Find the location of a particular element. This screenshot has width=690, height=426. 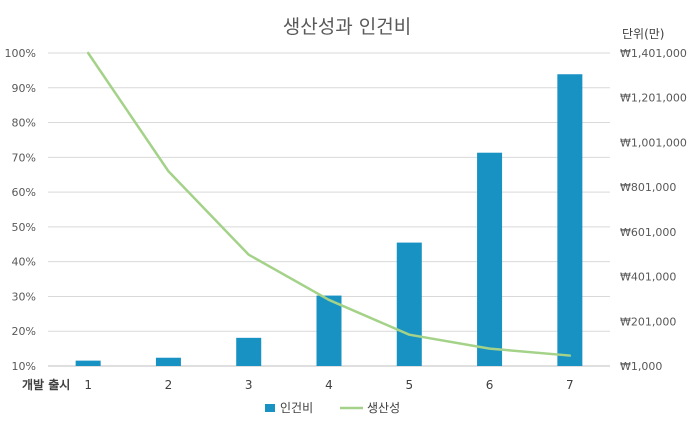

left-axis-tick-label: 50% is located at coordinates (24, 227).